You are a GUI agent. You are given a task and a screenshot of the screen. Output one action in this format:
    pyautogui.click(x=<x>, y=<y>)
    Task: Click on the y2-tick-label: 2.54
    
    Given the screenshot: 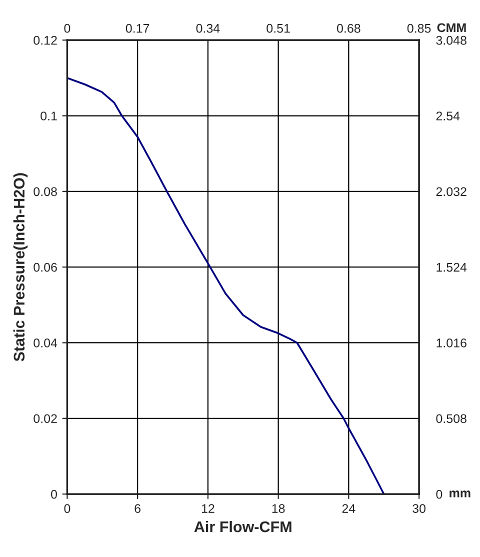 What is the action you would take?
    pyautogui.click(x=448, y=116)
    